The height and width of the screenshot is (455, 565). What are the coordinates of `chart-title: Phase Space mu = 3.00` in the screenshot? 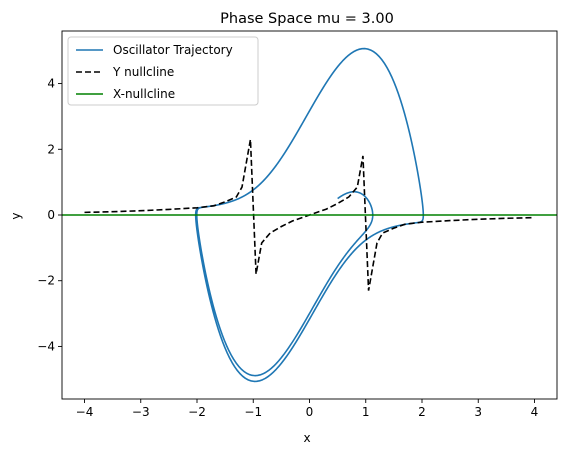 It's located at (307, 19).